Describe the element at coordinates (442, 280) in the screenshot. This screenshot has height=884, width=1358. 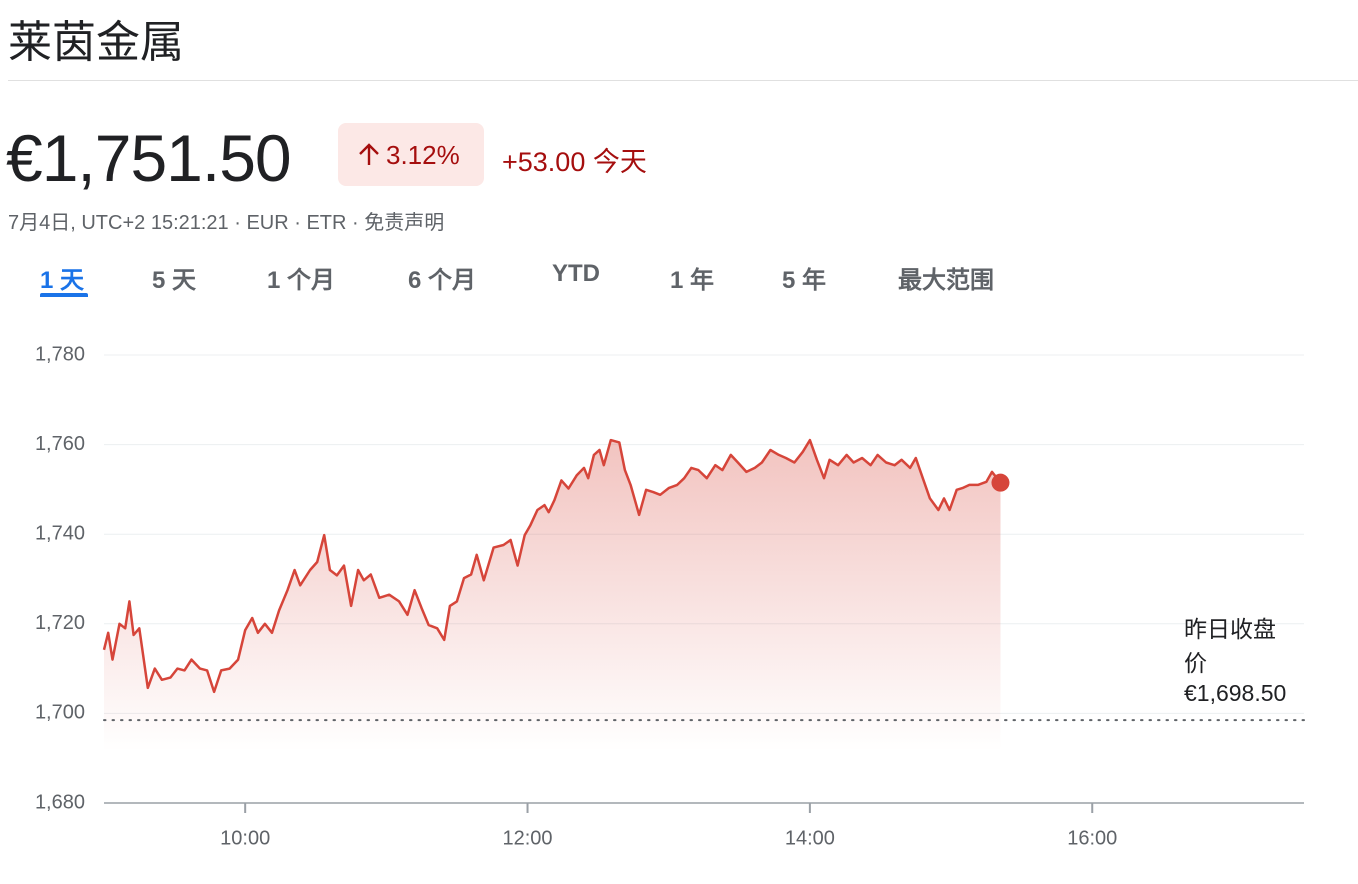
I see `range-tab: 6 个月` at that location.